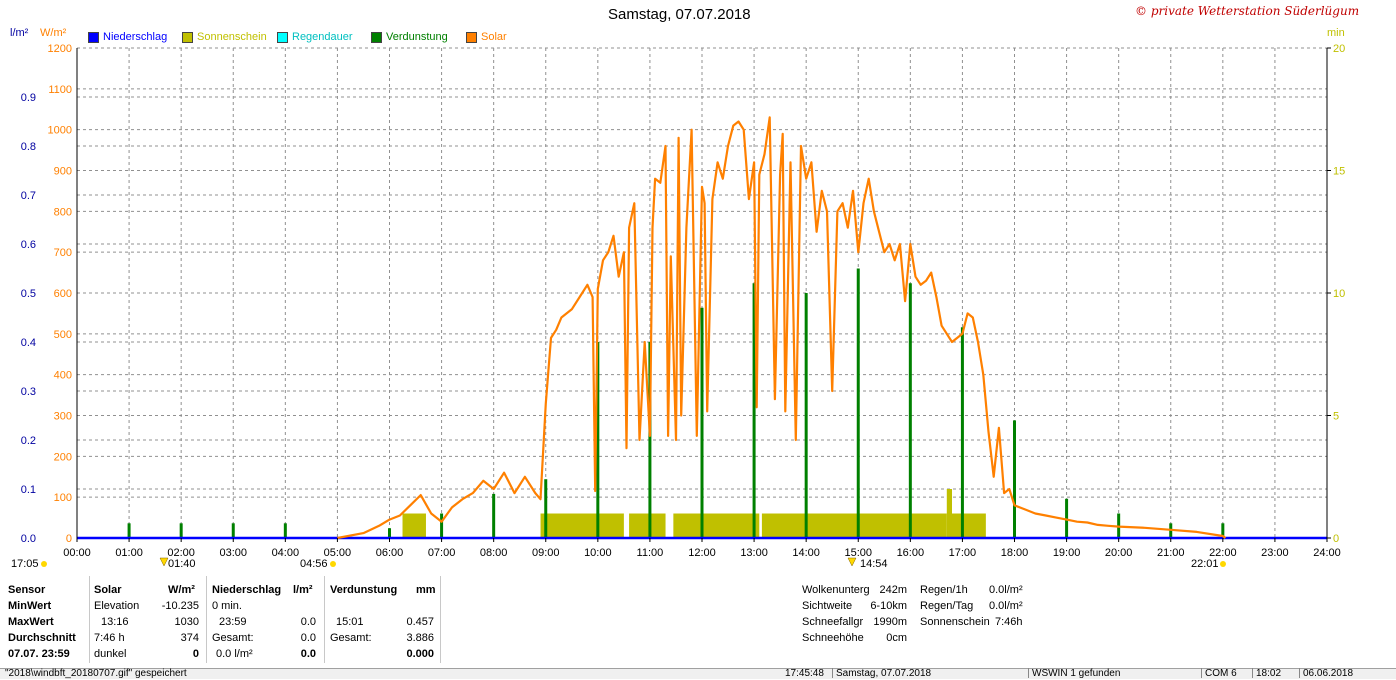  I want to click on legend-label: Solar, so click(494, 37).